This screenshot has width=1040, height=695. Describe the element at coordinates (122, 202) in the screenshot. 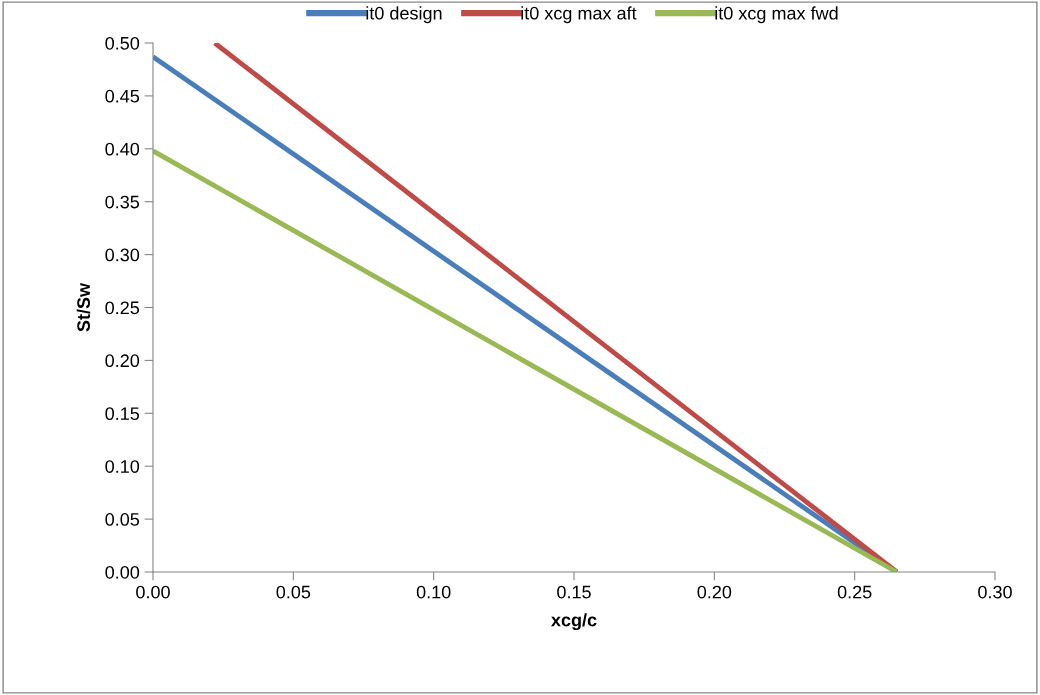

I see `y-tick-label: 0.35` at that location.